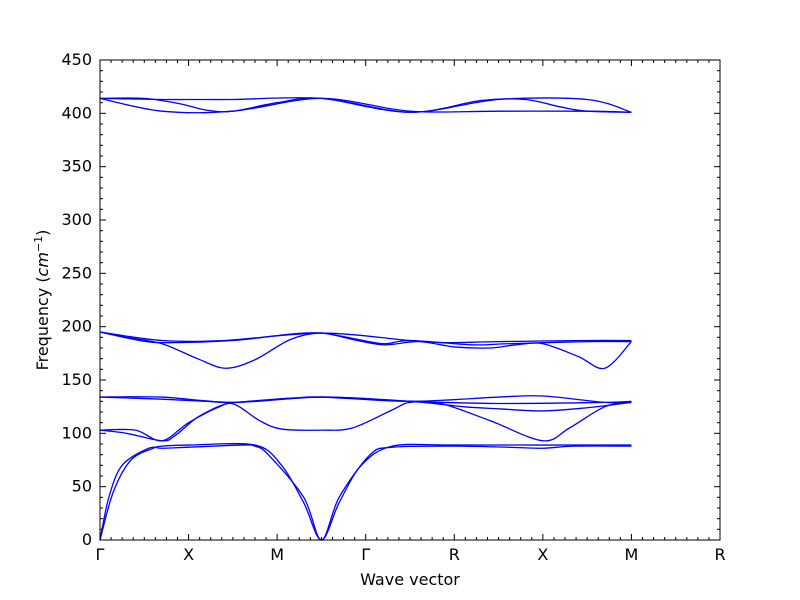  Describe the element at coordinates (76, 326) in the screenshot. I see `y-tick-label: 200` at that location.